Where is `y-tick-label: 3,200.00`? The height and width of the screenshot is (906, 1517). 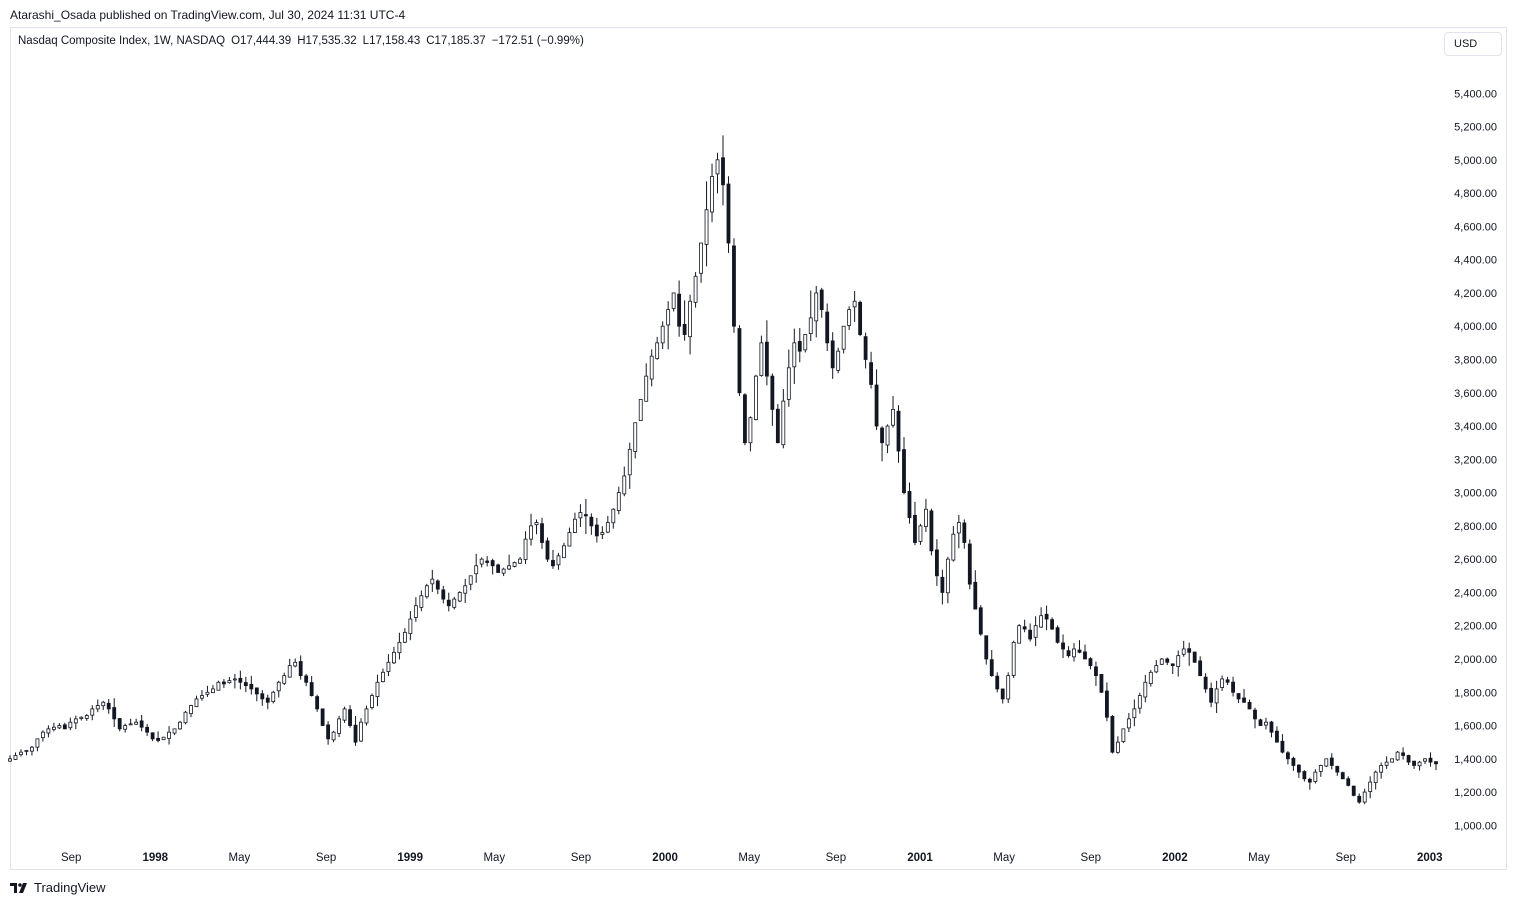 y-tick-label: 3,200.00 is located at coordinates (1475, 460).